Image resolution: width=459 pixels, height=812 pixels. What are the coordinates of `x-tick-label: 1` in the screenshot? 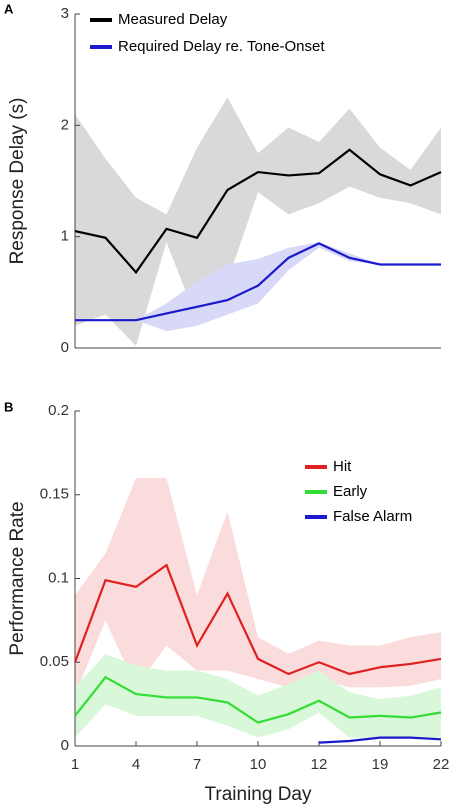 It's located at (75, 764).